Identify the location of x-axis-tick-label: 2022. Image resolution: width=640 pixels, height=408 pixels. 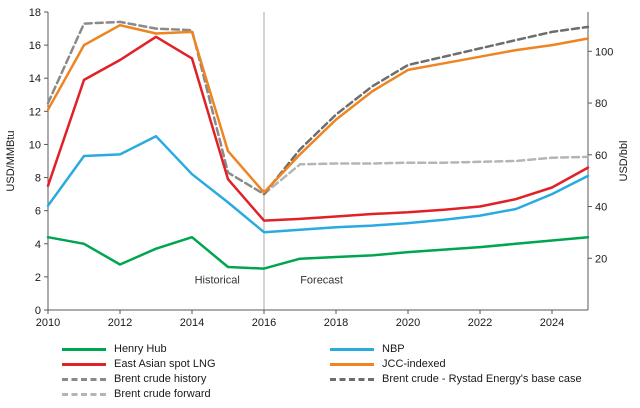
(480, 323).